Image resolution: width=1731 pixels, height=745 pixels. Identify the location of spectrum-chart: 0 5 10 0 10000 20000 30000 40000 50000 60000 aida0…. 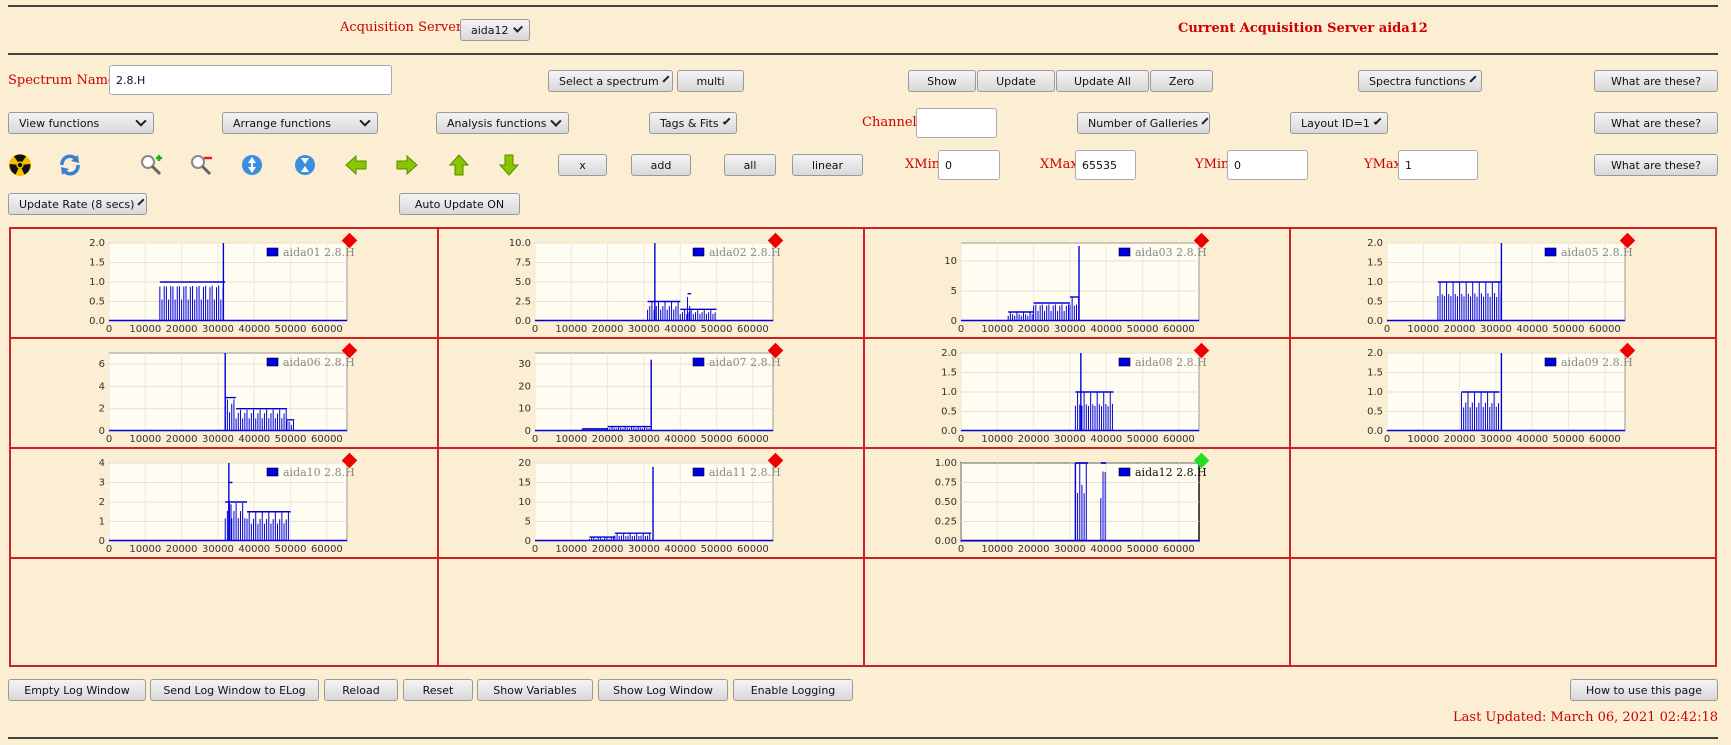
(1076, 284).